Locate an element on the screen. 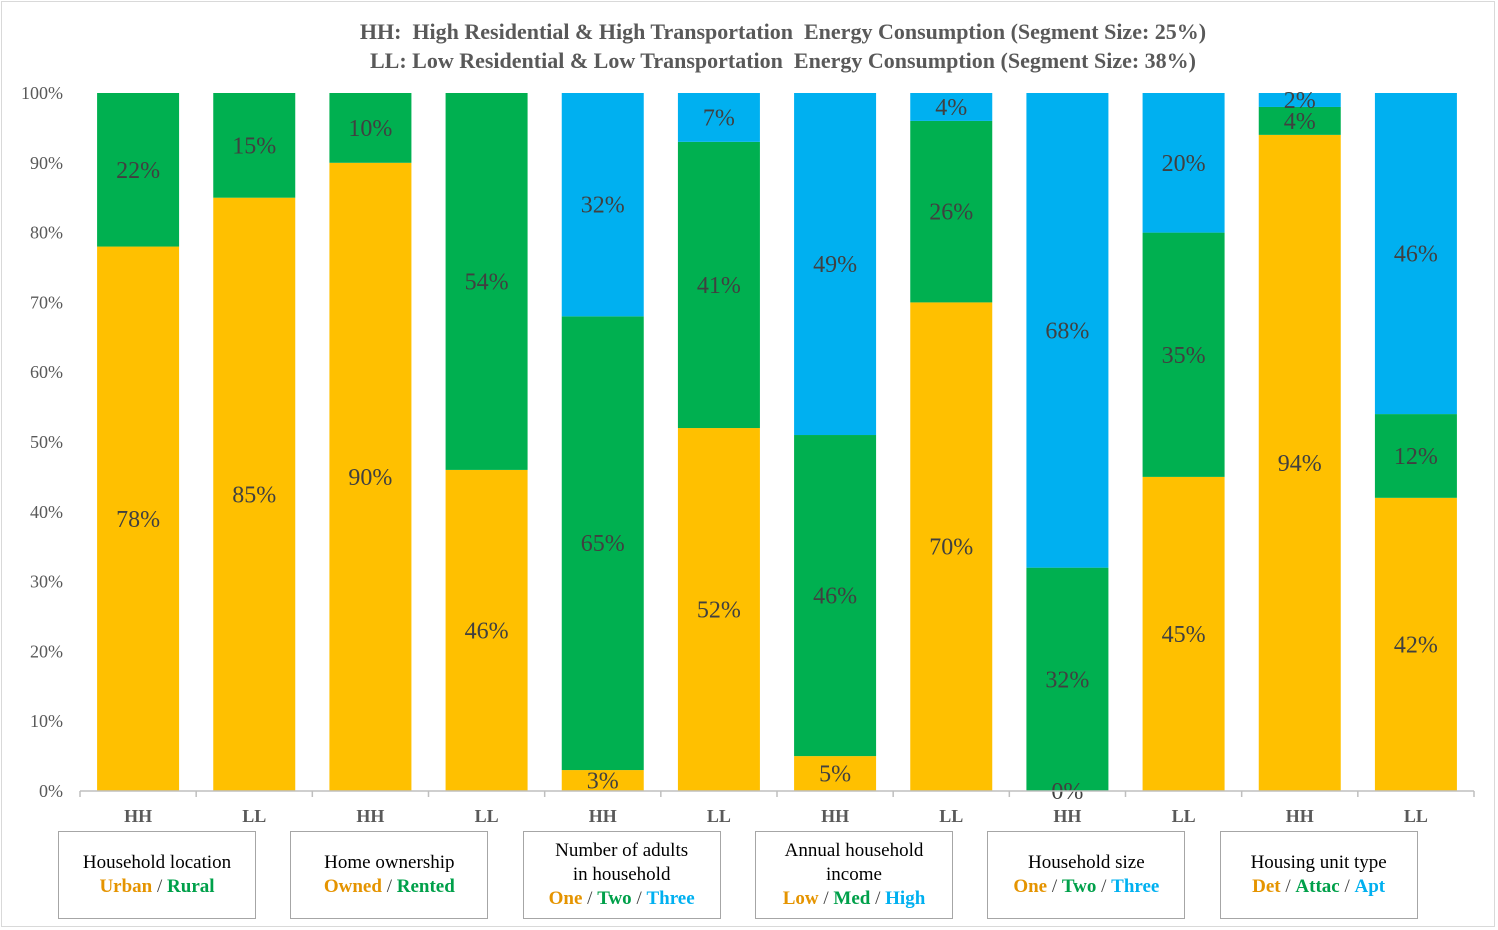 The width and height of the screenshot is (1498, 930). category-box: Housing unit type Det / Attac / Apt is located at coordinates (1318, 875).